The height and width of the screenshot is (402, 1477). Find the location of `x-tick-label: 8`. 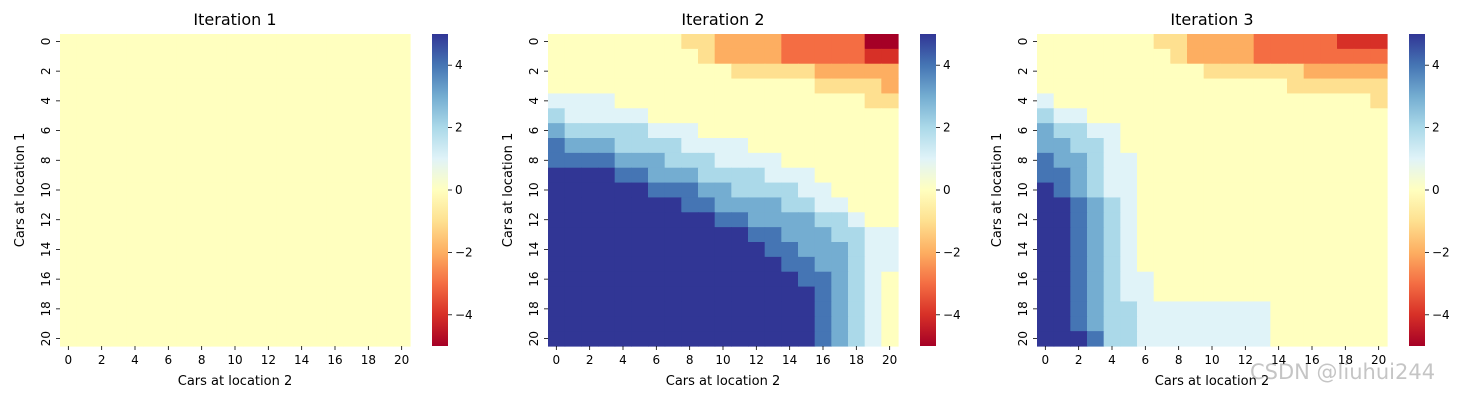

x-tick-label: 8 is located at coordinates (1179, 360).